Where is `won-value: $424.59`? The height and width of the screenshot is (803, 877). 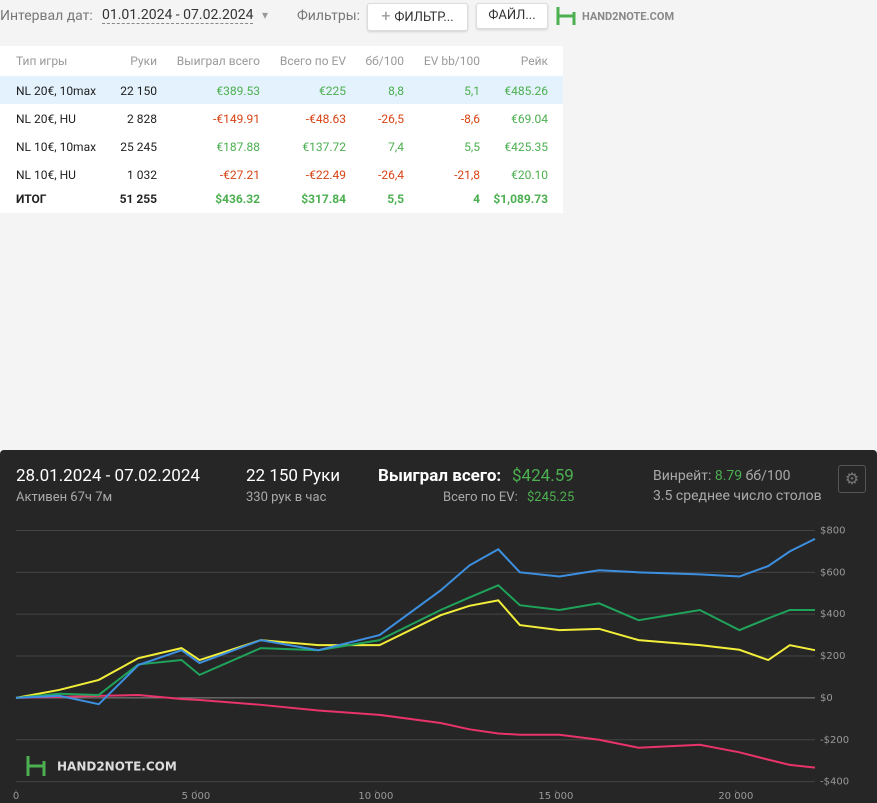 won-value: $424.59 is located at coordinates (543, 476).